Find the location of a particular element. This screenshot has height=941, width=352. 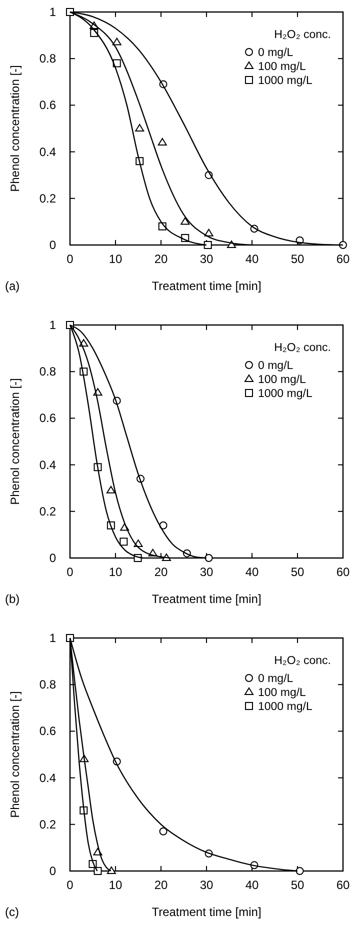

text: (b) is located at coordinates (12, 599).